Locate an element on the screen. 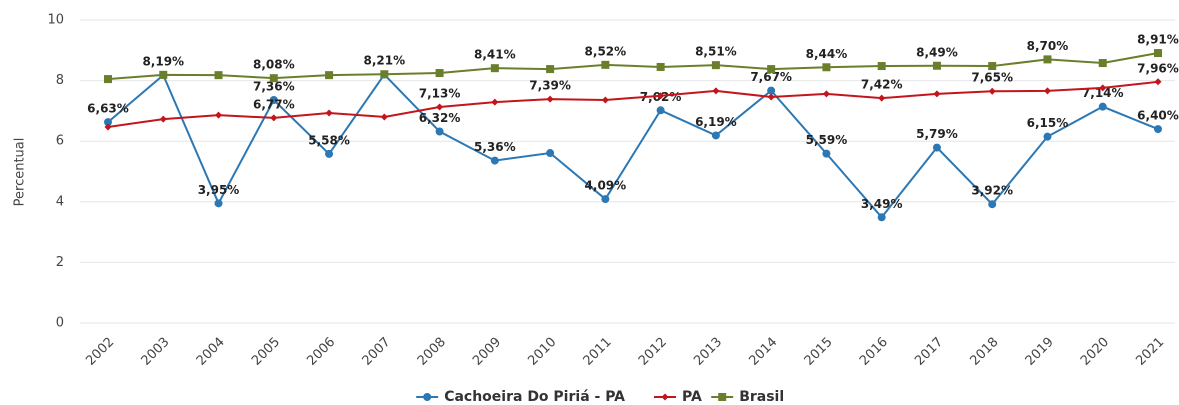 The height and width of the screenshot is (405, 1179). data-label: 8,52% is located at coordinates (606, 51).